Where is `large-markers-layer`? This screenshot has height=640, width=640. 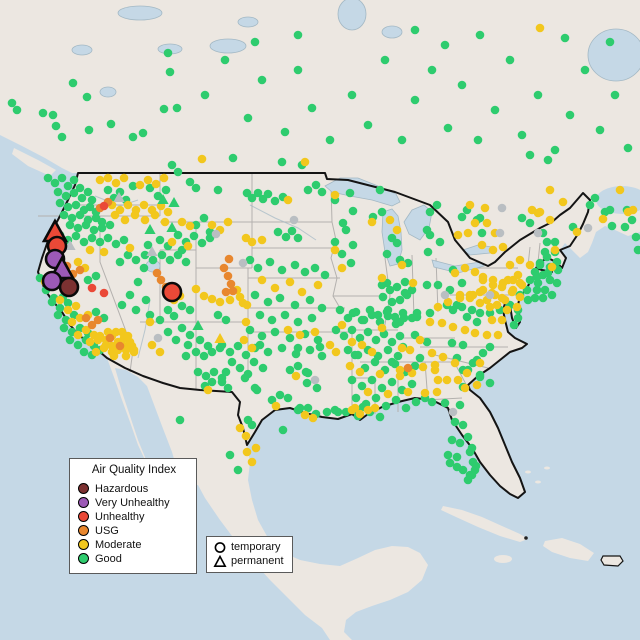 large-markers-layer is located at coordinates (112, 260).